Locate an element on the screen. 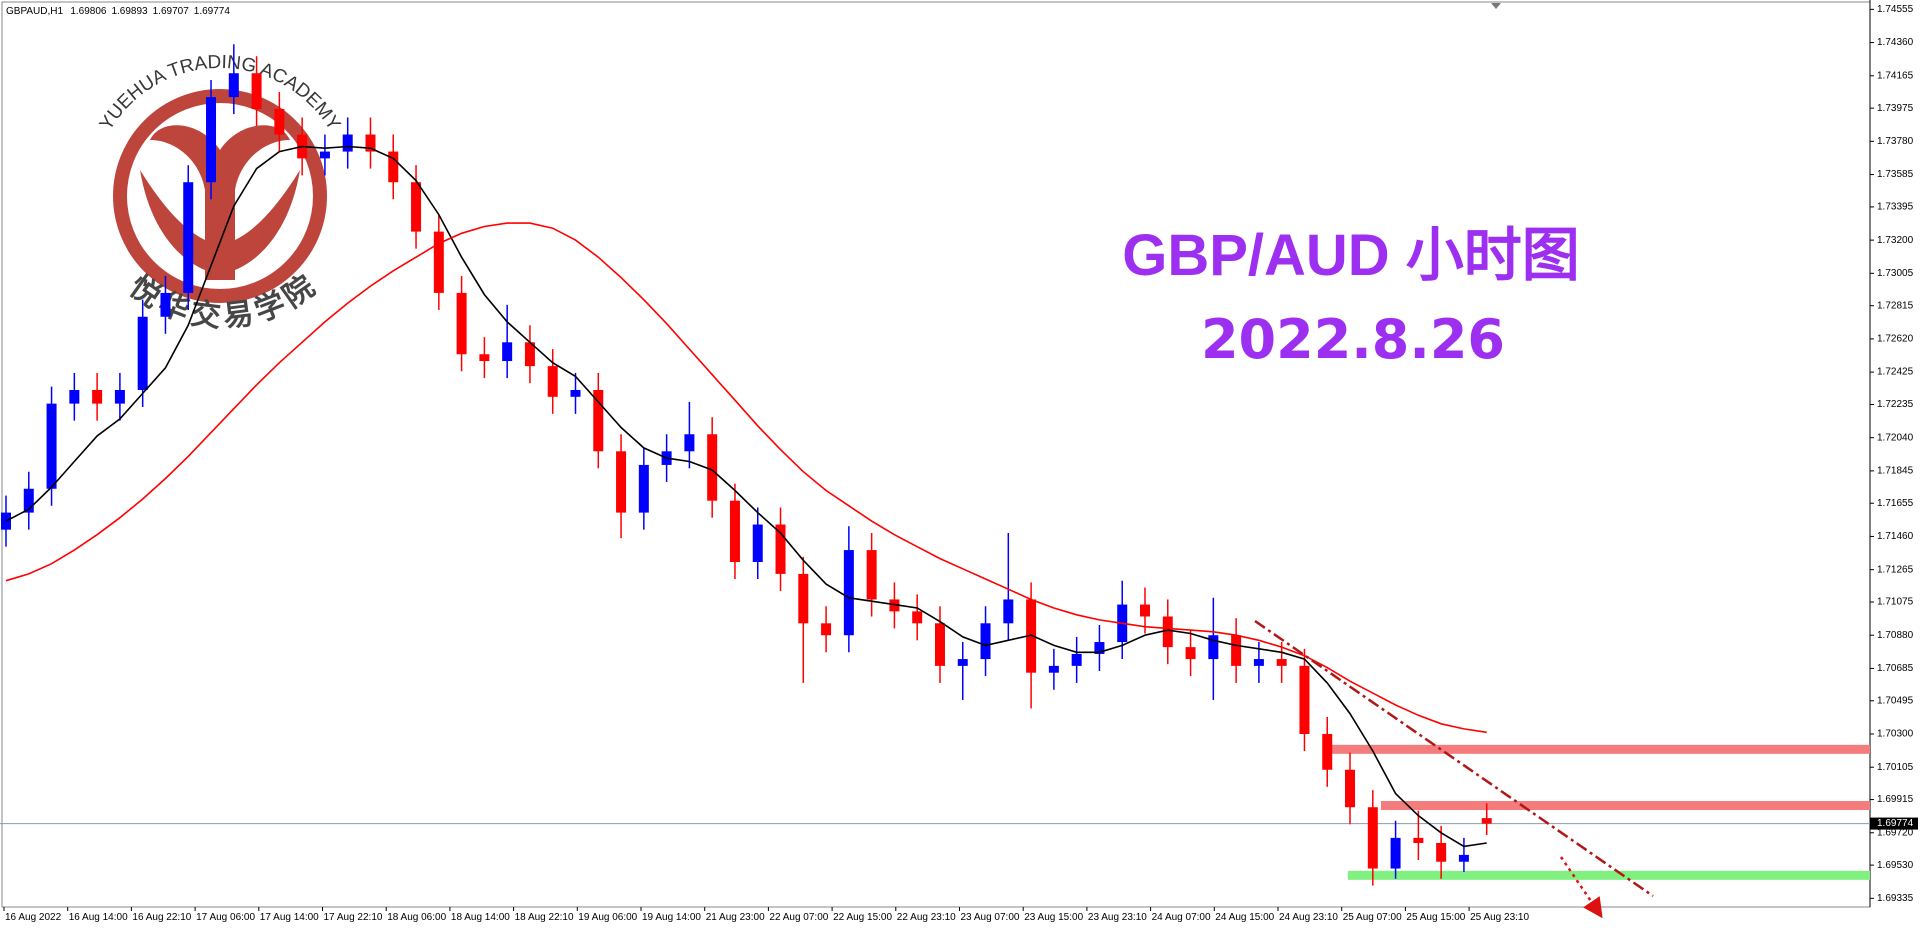  y-tick-label: 1.70300 is located at coordinates (1895, 734).